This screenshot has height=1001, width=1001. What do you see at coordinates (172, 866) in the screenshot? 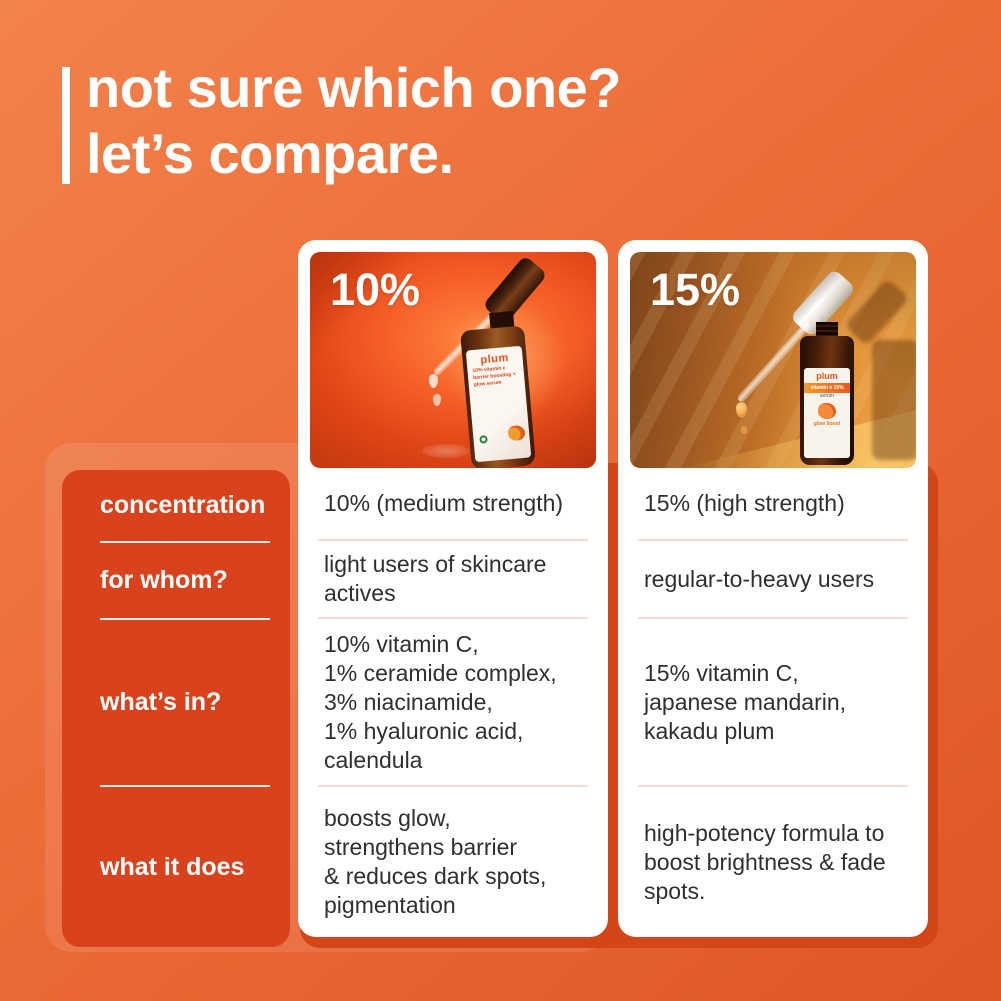
I see `row-label-what-it-does: what it does` at bounding box center [172, 866].